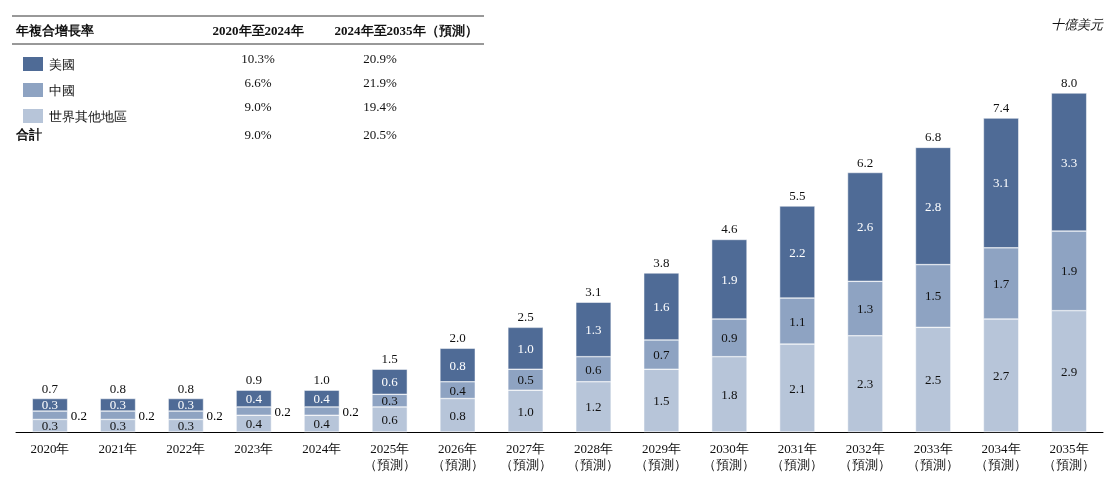  I want to click on data-label: 1.1, so click(797, 321).